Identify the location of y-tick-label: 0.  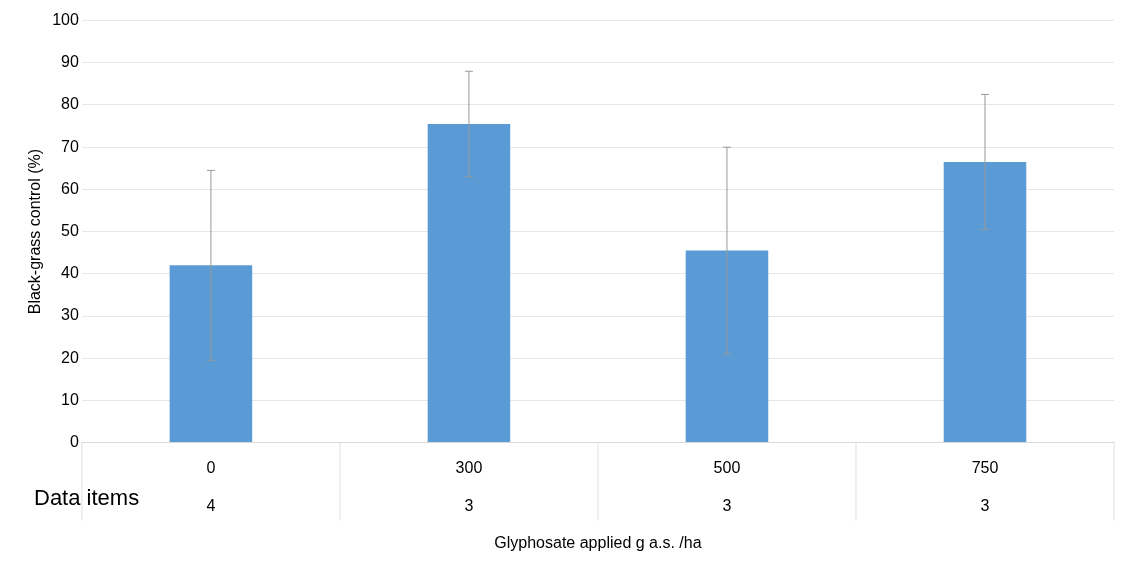
(74, 442).